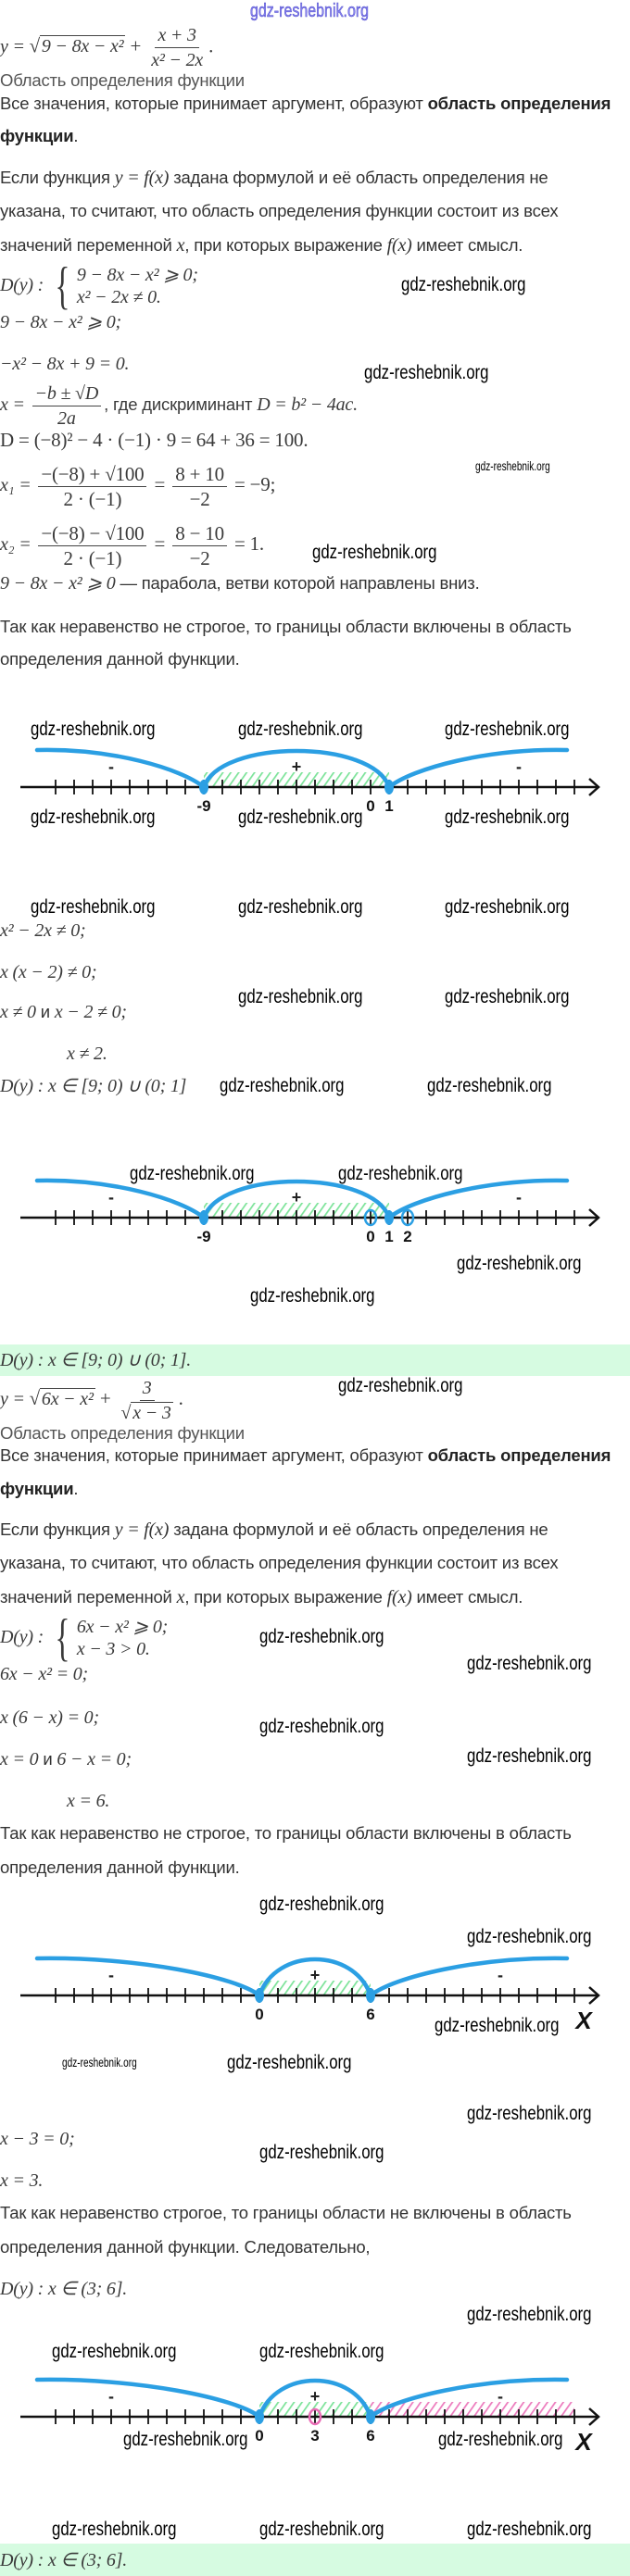 The width and height of the screenshot is (630, 2576). What do you see at coordinates (47, 1759) in the screenshot?
I see `text: и` at bounding box center [47, 1759].